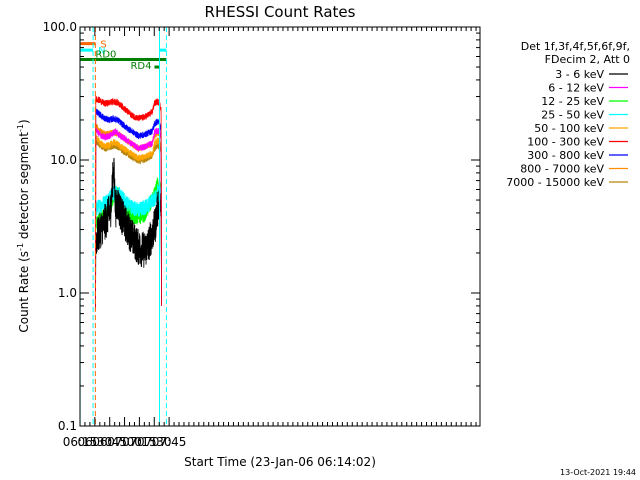 The width and height of the screenshot is (640, 480). Describe the element at coordinates (569, 128) in the screenshot. I see `legend-item-label: 50 - 100 keV` at that location.